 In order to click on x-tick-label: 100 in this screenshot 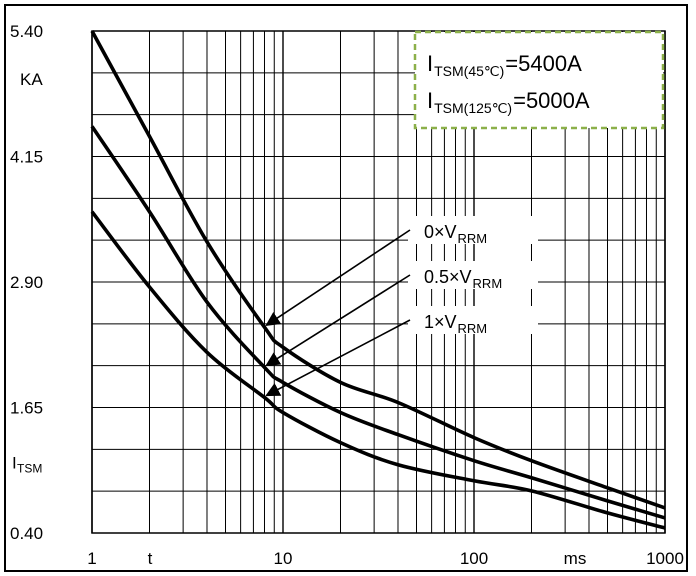, I will do `click(474, 558)`.